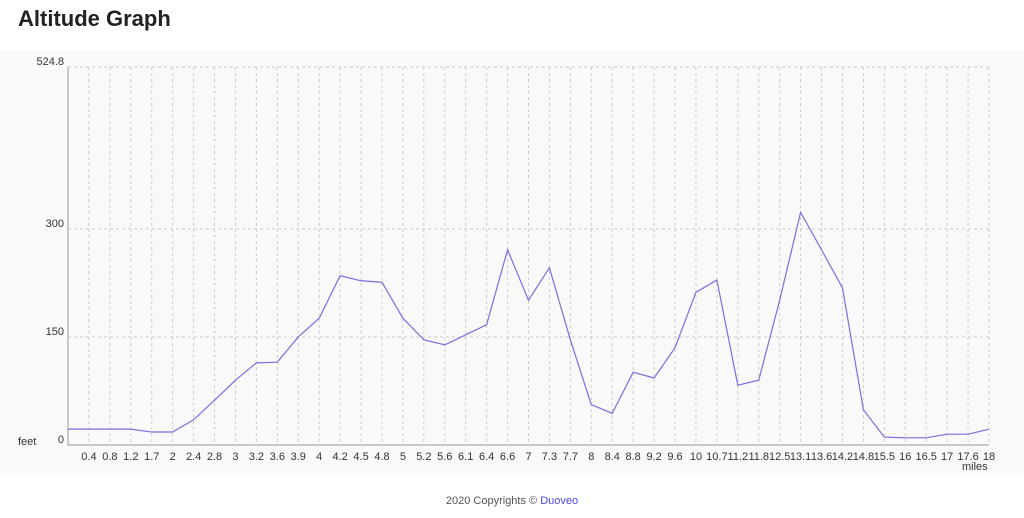 The width and height of the screenshot is (1024, 518). Describe the element at coordinates (967, 457) in the screenshot. I see `x-tick-label: 17.6` at that location.